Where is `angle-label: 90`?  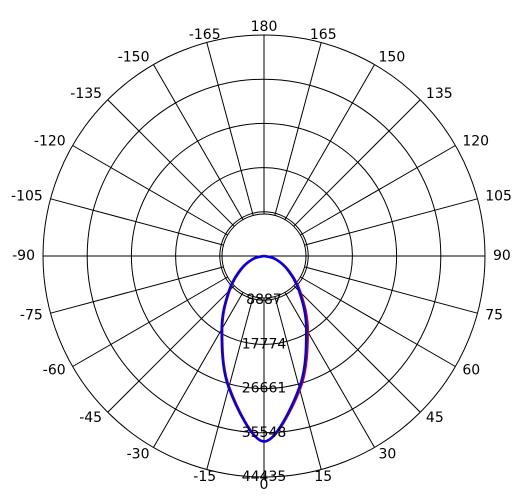
angle-label: 90 is located at coordinates (502, 256).